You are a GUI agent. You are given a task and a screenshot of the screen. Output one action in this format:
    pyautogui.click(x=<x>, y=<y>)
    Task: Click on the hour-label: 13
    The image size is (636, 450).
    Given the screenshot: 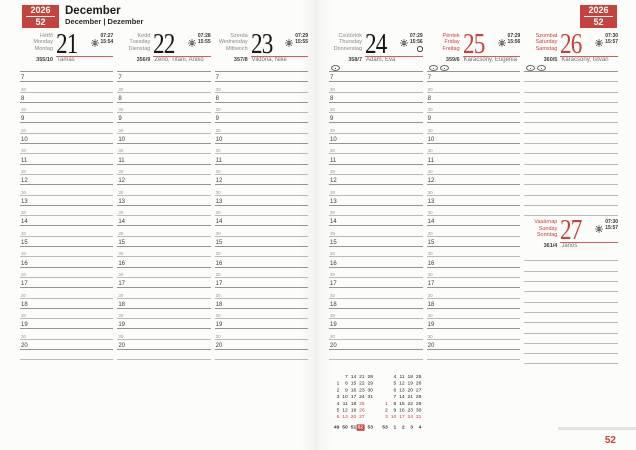 What is the action you would take?
    pyautogui.click(x=24, y=201)
    